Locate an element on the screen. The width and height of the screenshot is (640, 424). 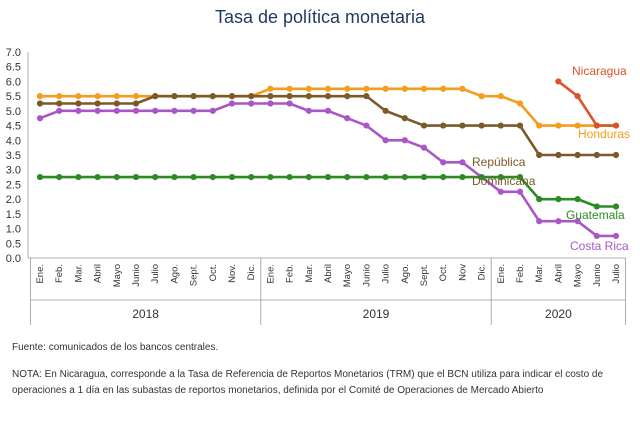
x-tick-label: Feb. is located at coordinates (520, 273).